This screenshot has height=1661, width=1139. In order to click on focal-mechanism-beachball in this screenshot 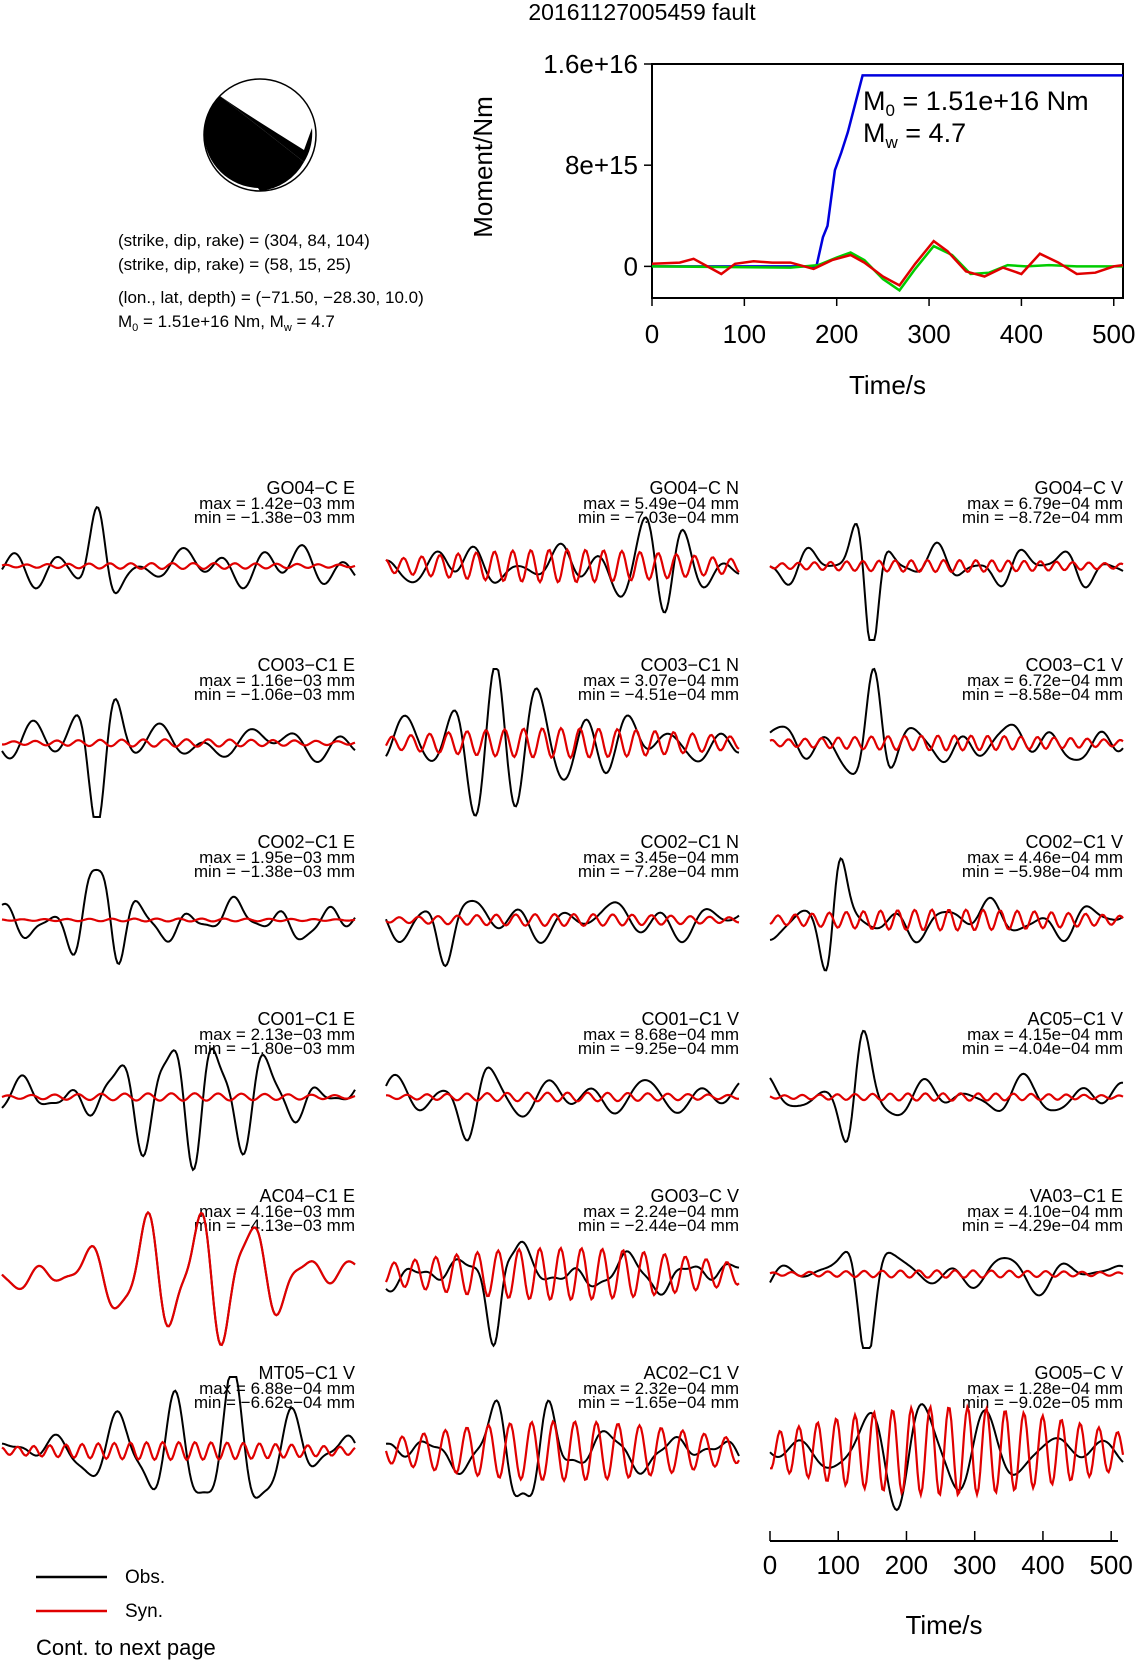, I will do `click(260, 135)`.